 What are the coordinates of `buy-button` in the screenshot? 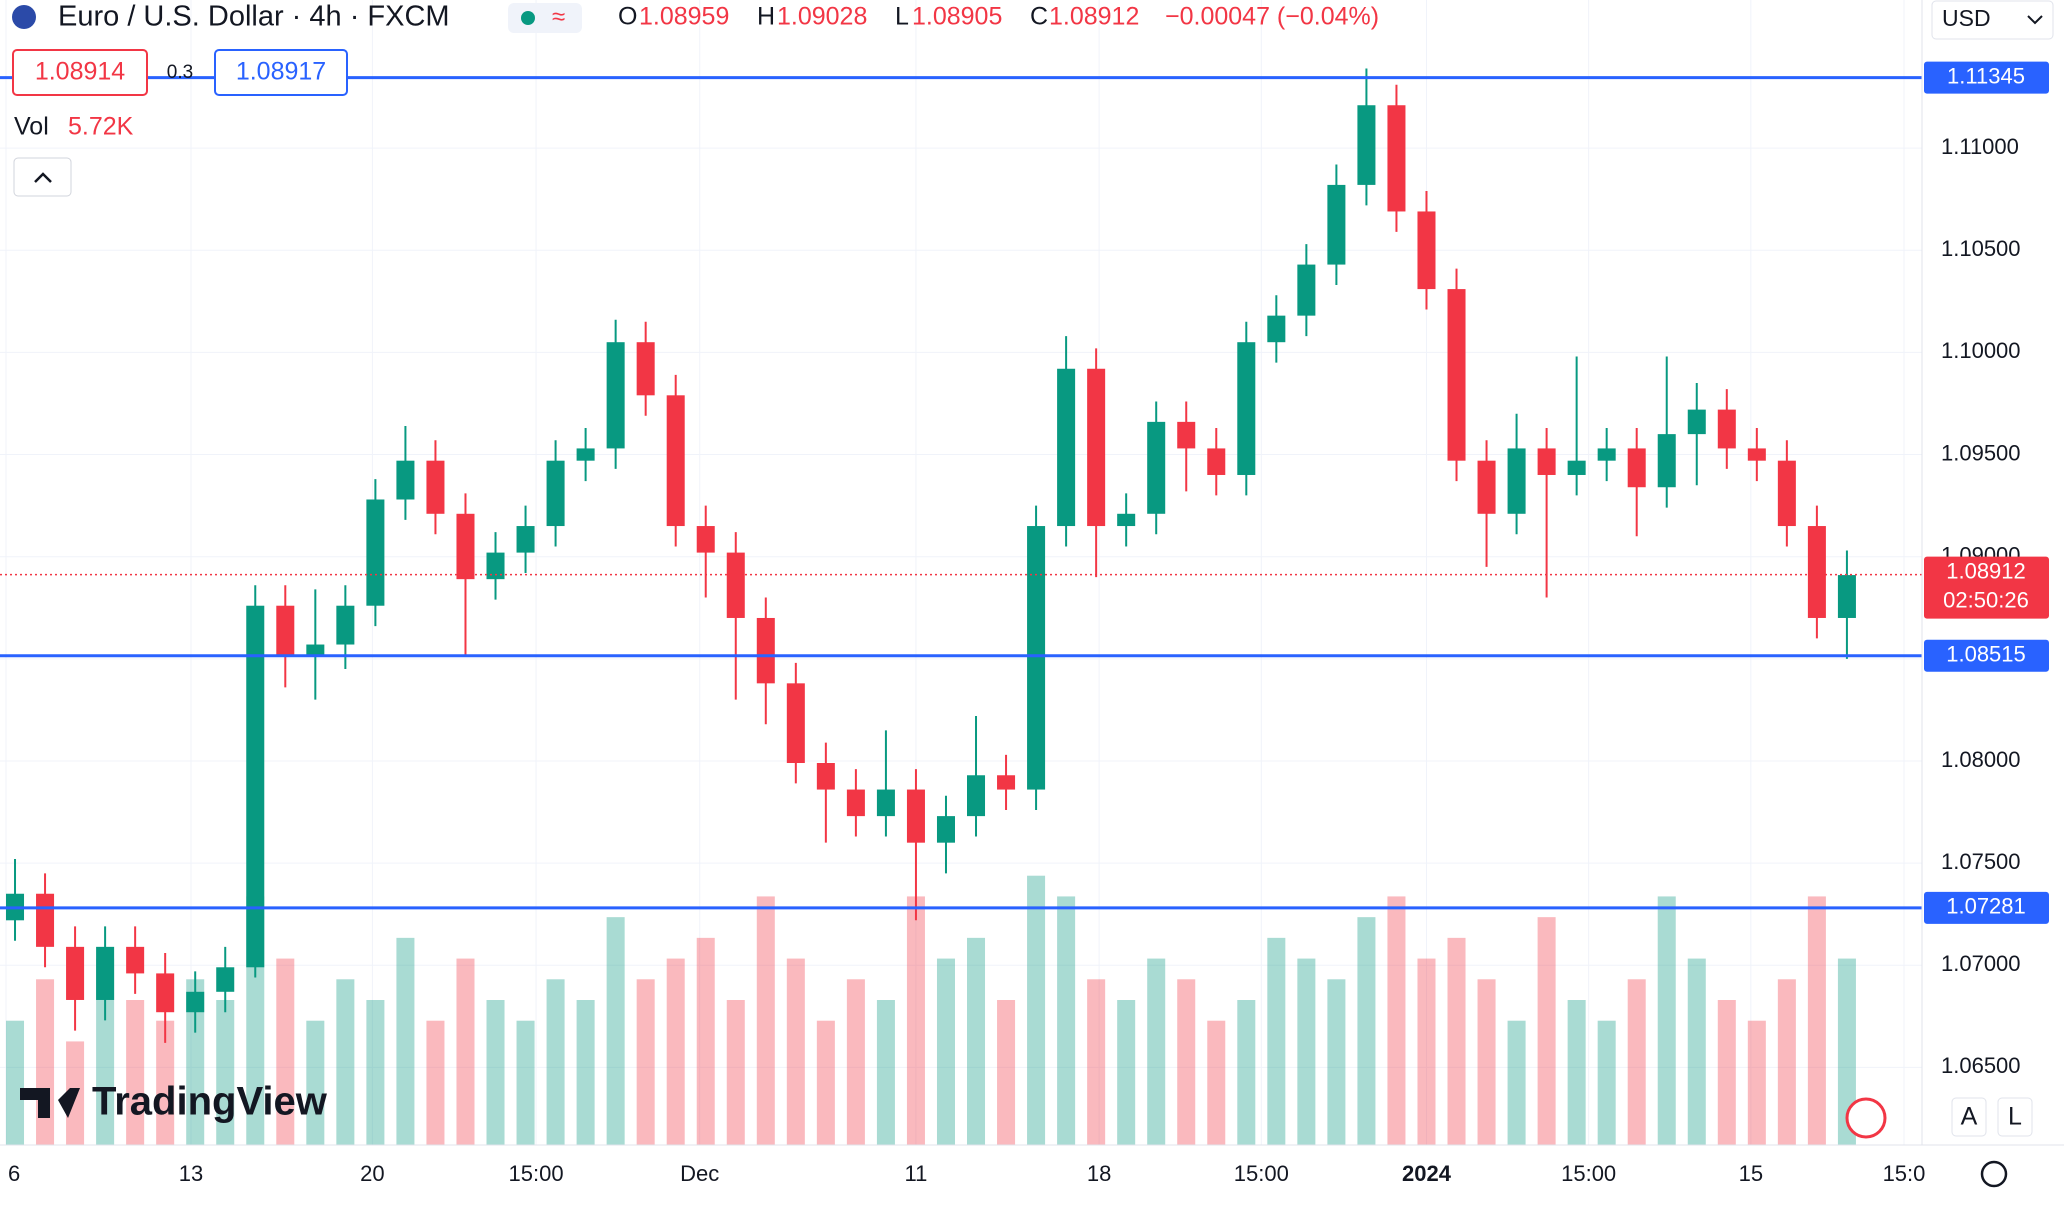 It's located at (281, 72).